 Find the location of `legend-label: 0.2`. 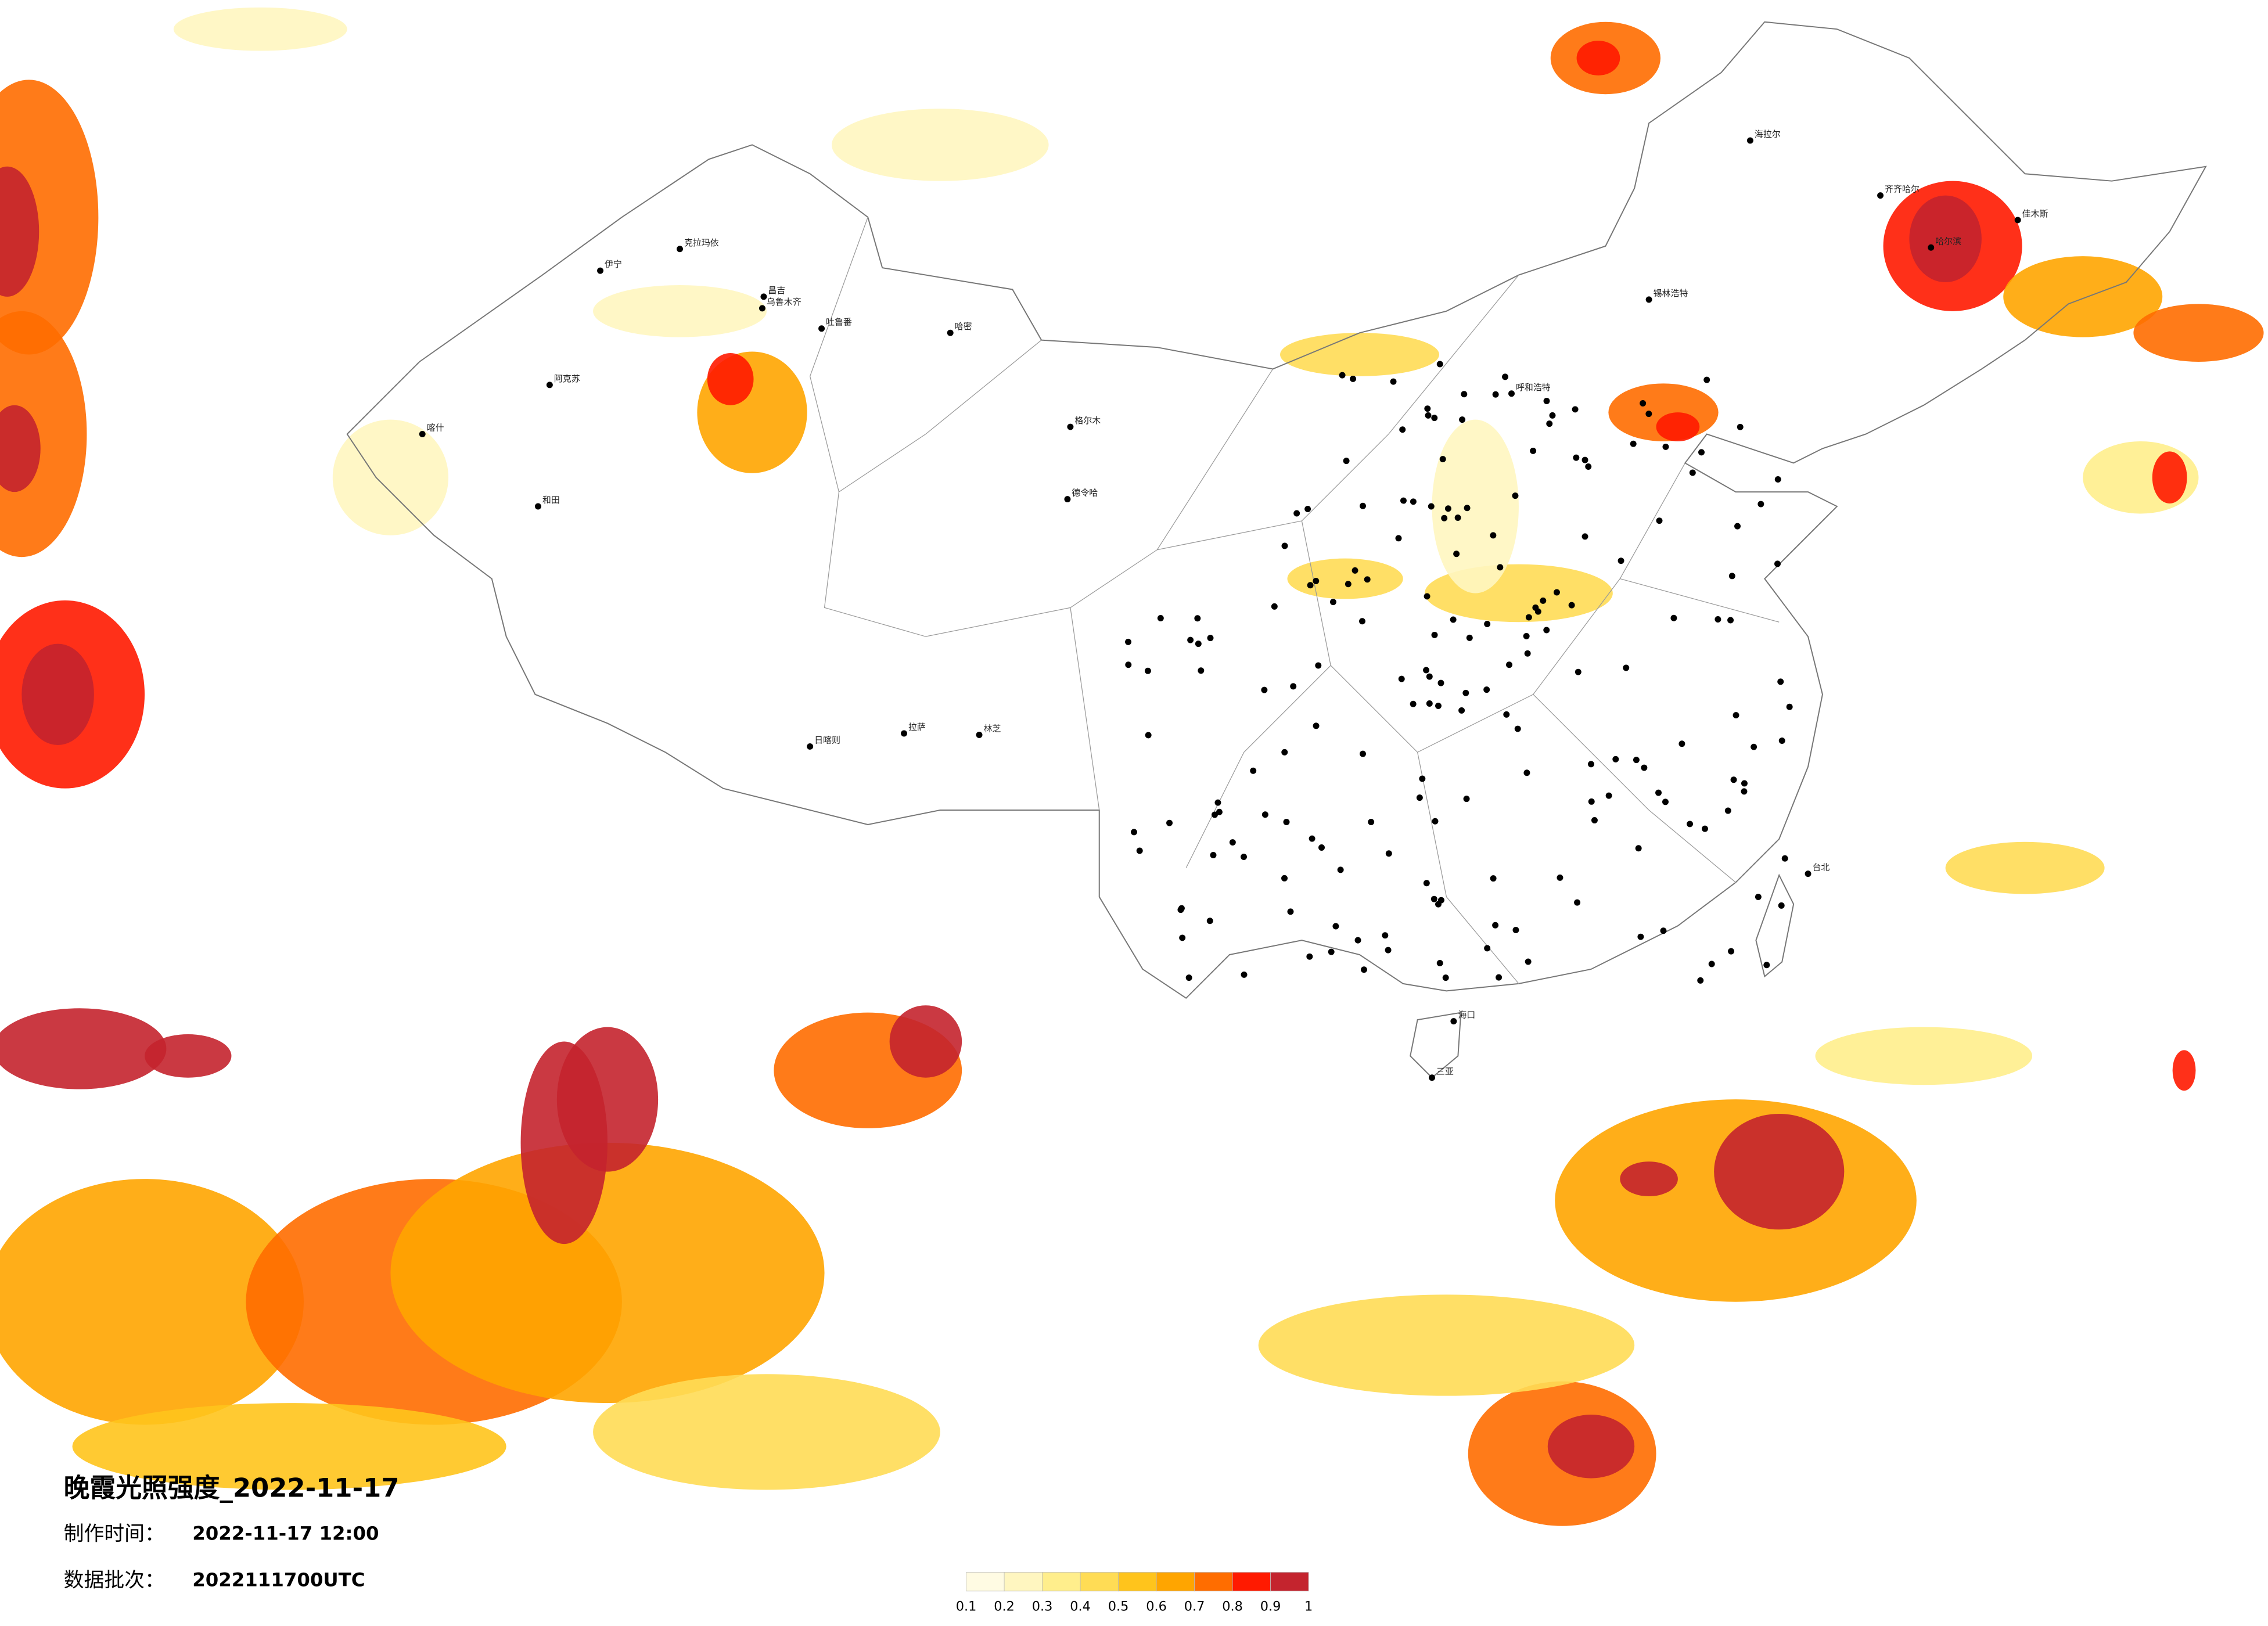

legend-label: 0.2 is located at coordinates (1004, 1606).